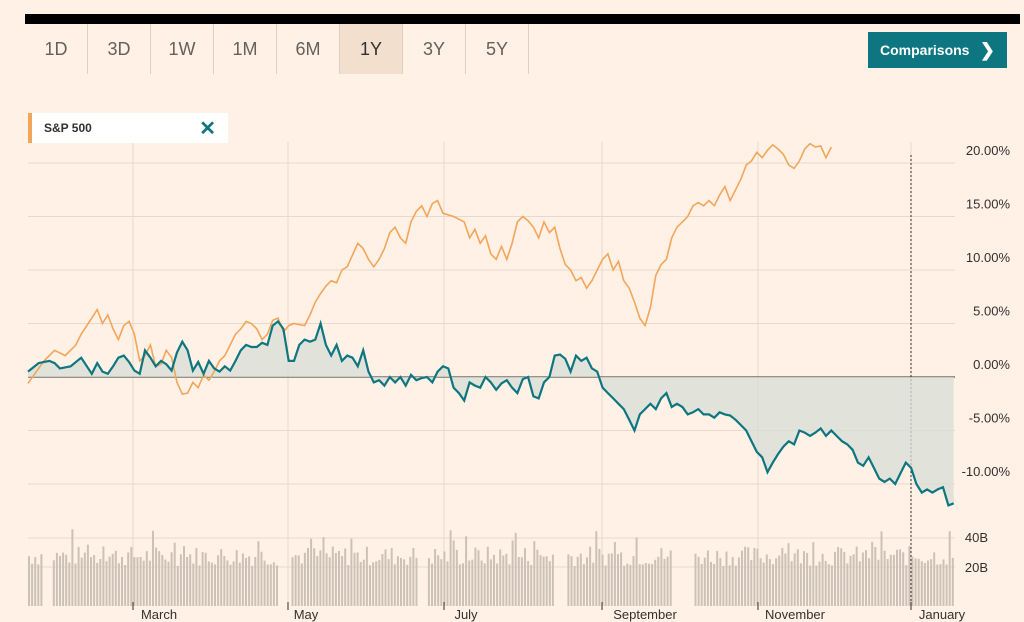 The height and width of the screenshot is (622, 1024). I want to click on tab-1m: 1M, so click(245, 49).